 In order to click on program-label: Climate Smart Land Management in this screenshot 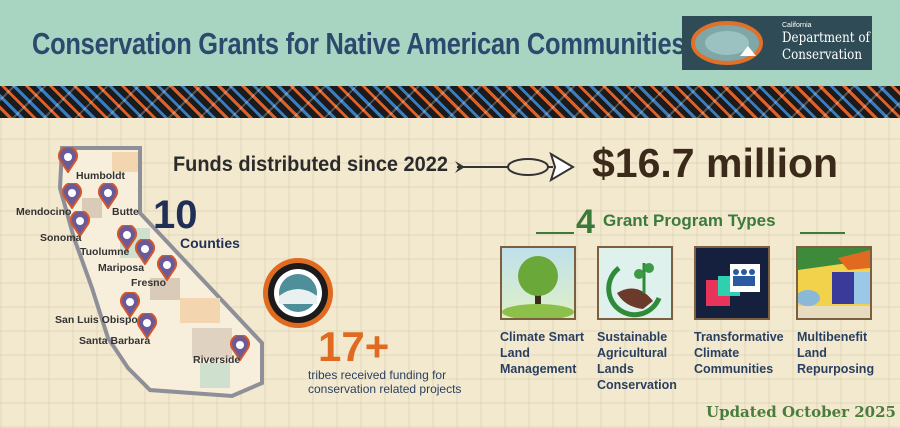, I will do `click(542, 353)`.